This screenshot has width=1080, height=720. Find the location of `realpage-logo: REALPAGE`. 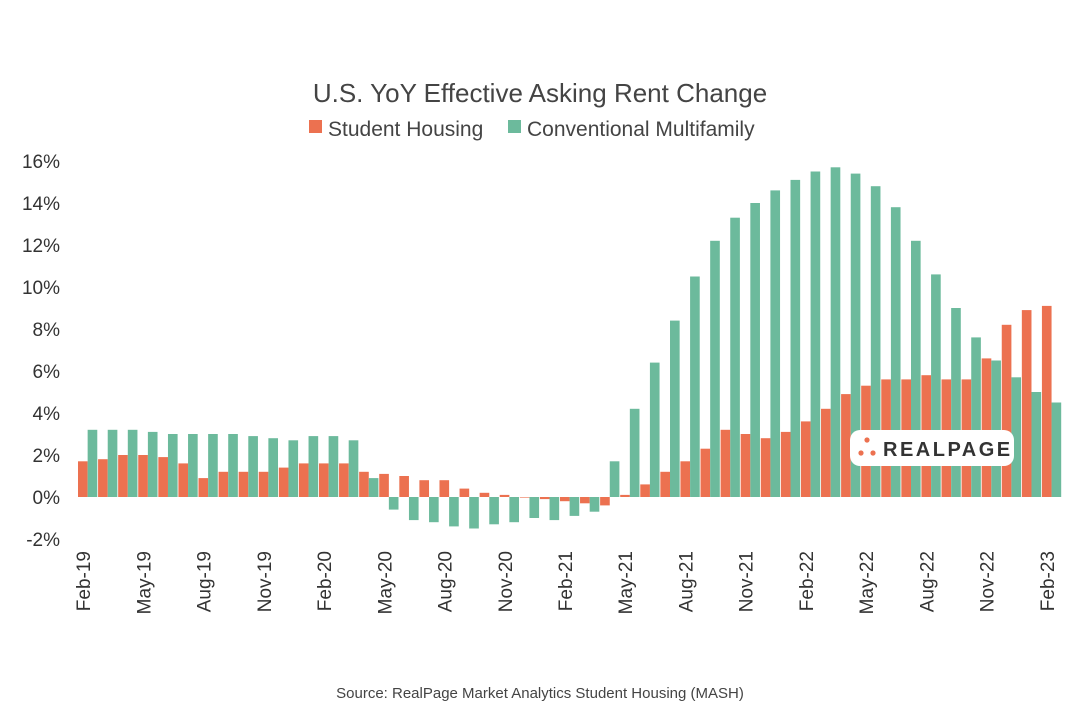

realpage-logo: REALPAGE is located at coordinates (932, 448).